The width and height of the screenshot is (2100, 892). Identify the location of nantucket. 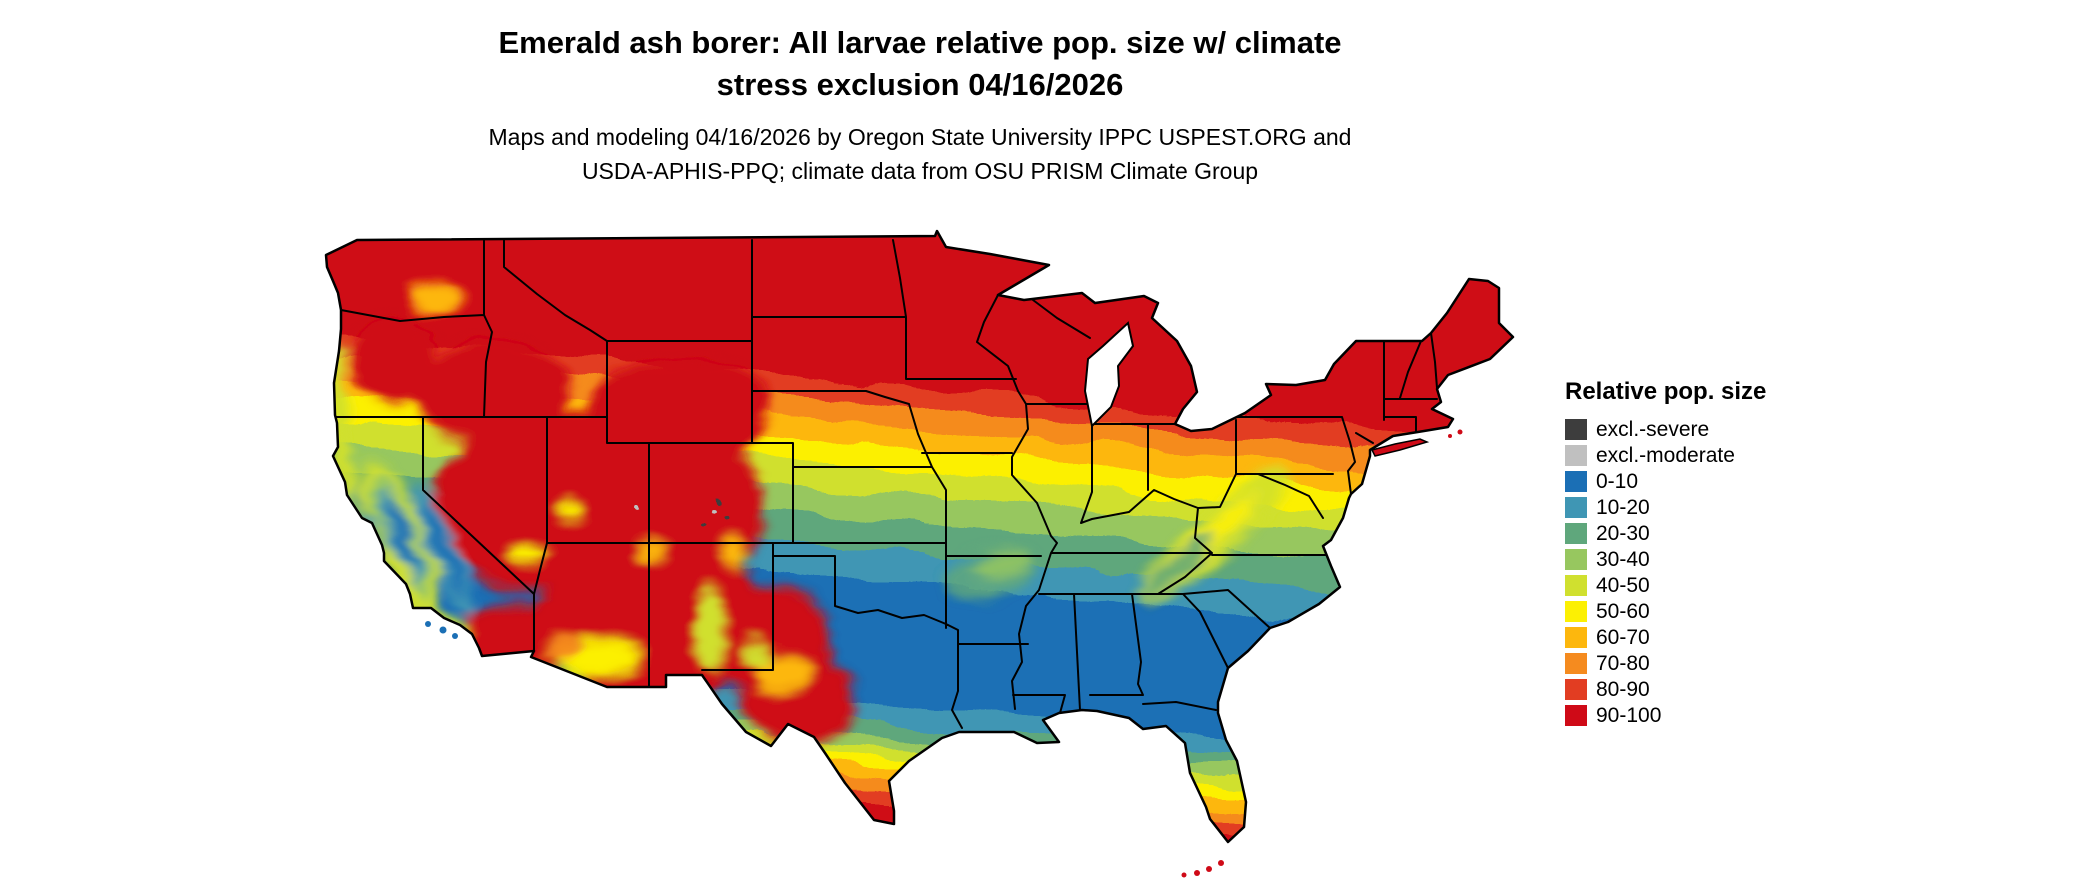
(1460, 432).